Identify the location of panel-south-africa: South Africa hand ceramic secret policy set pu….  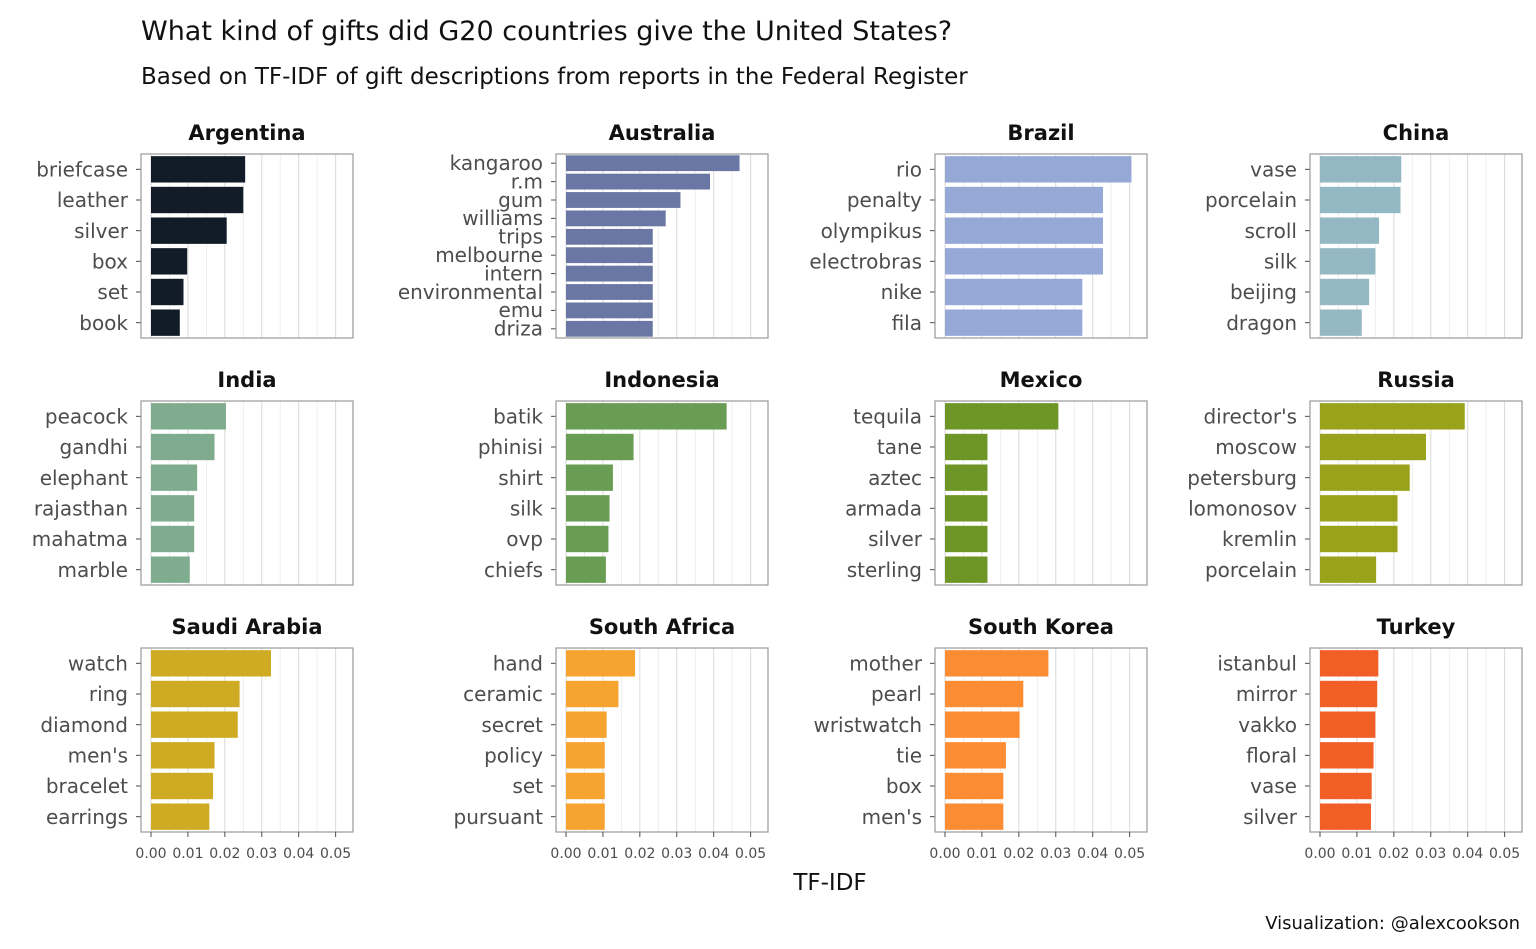
(611, 738).